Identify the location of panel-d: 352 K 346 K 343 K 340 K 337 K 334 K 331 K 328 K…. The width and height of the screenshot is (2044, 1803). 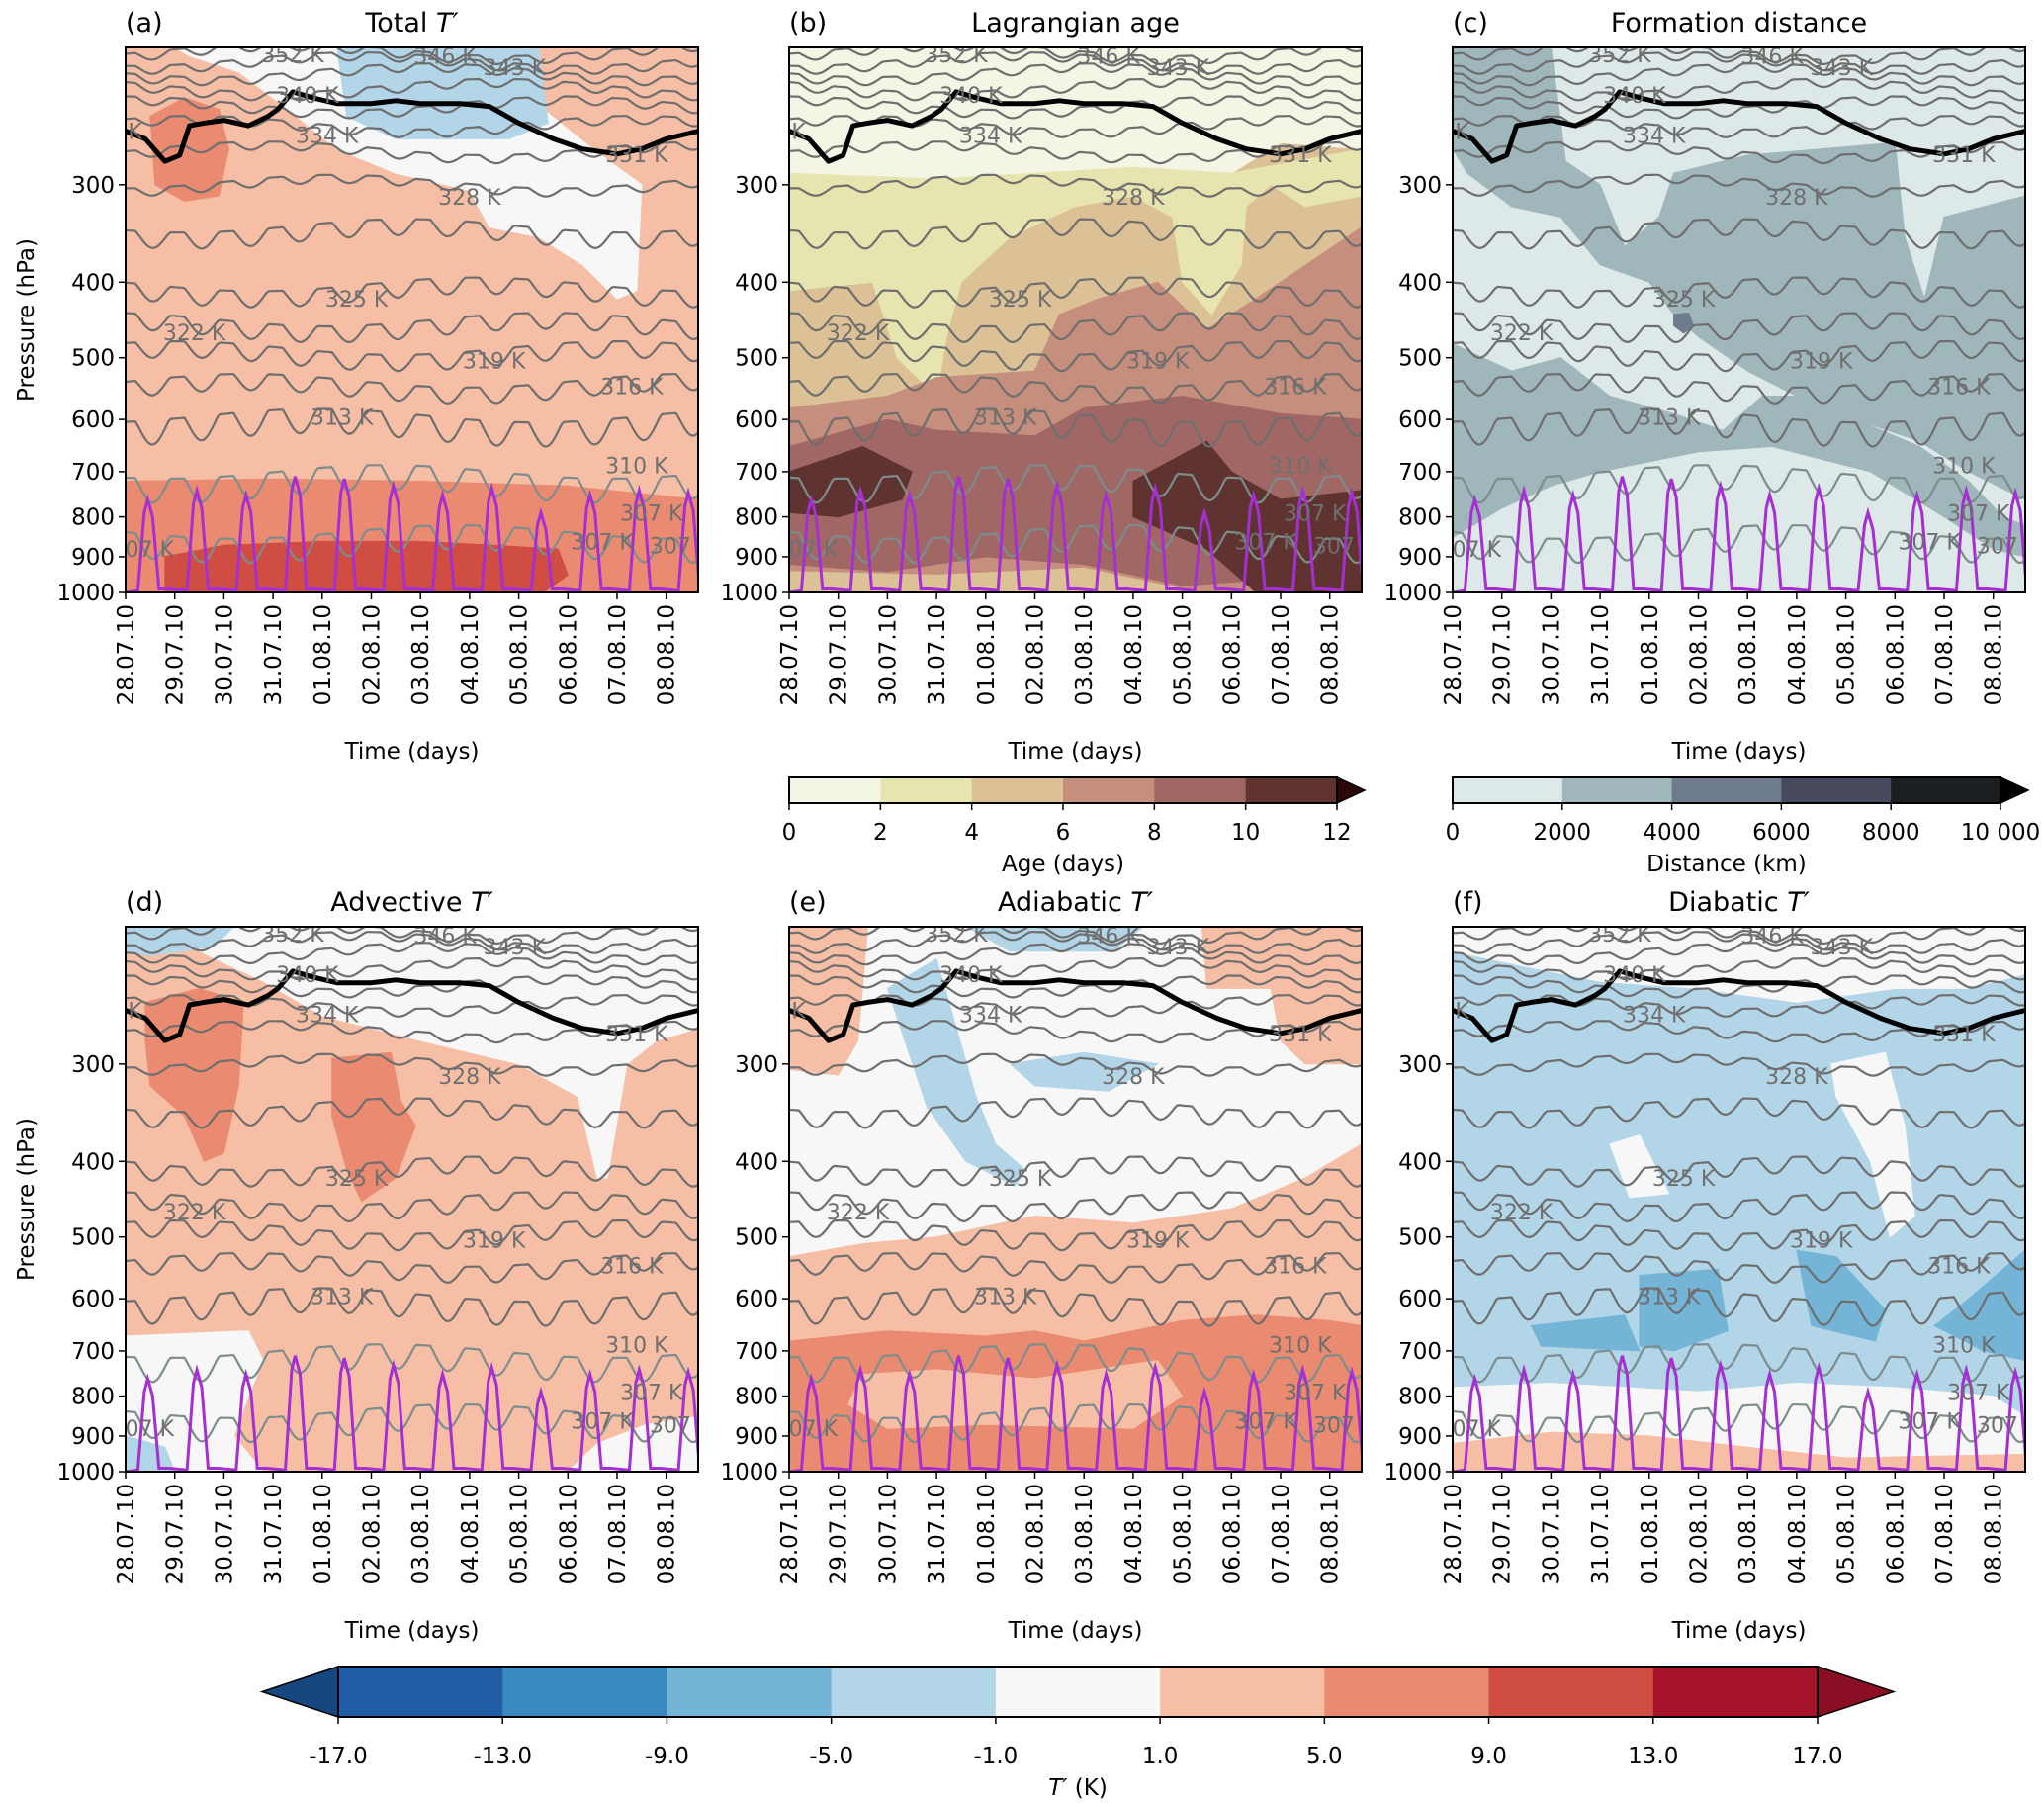
(356, 1265).